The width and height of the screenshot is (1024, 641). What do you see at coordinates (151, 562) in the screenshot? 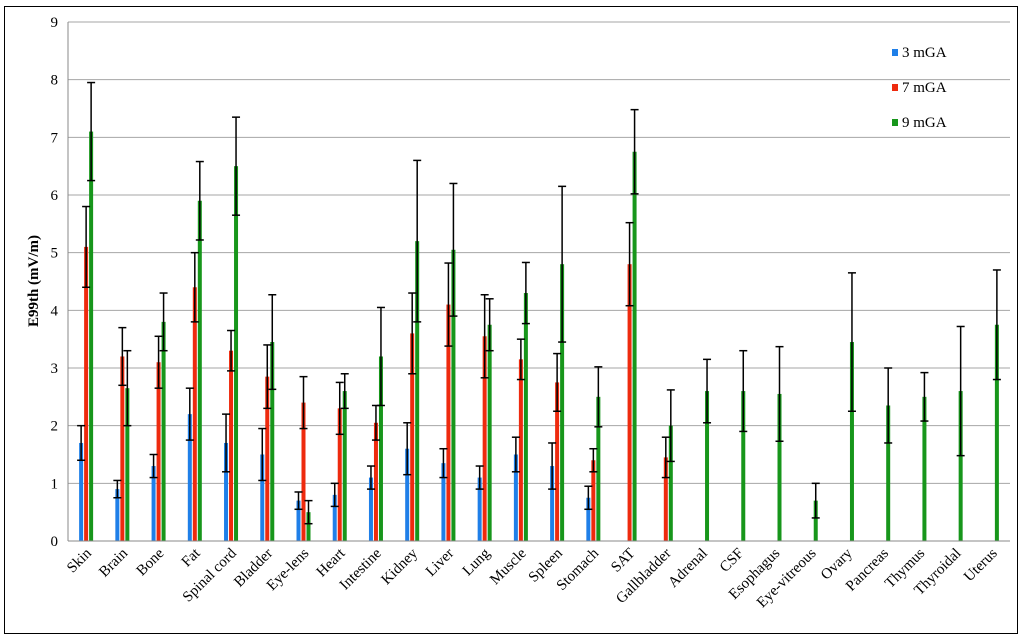
I see `x-tick-label: Bone` at bounding box center [151, 562].